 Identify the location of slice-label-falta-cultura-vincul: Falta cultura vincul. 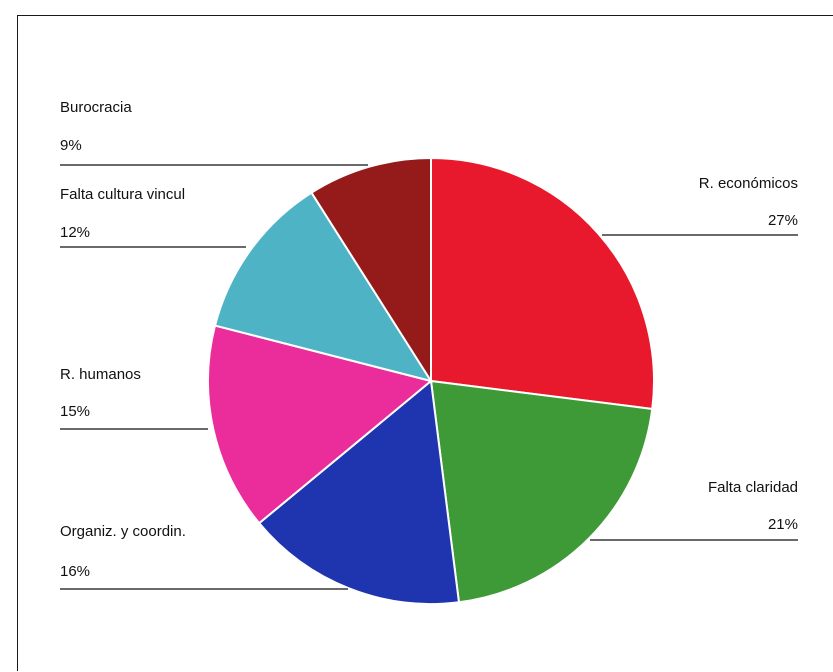
(122, 194).